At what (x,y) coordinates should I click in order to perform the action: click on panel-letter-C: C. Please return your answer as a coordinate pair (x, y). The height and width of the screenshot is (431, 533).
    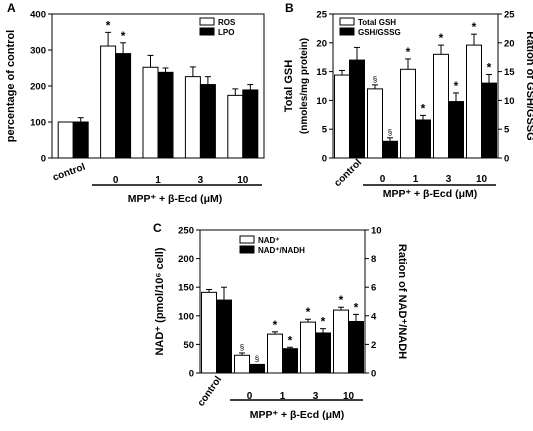
    Looking at the image, I should click on (157, 228).